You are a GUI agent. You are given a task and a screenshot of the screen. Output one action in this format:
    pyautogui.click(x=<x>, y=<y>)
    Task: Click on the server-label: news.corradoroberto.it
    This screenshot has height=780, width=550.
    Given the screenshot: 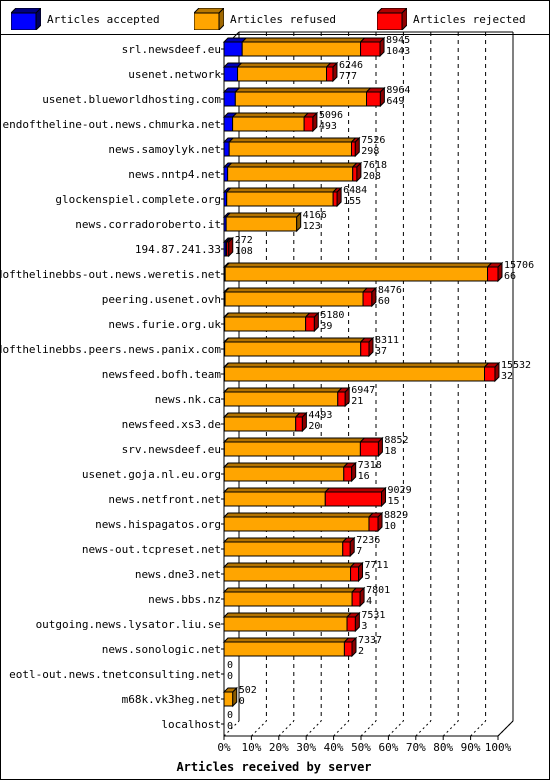 What is the action you would take?
    pyautogui.click(x=148, y=224)
    